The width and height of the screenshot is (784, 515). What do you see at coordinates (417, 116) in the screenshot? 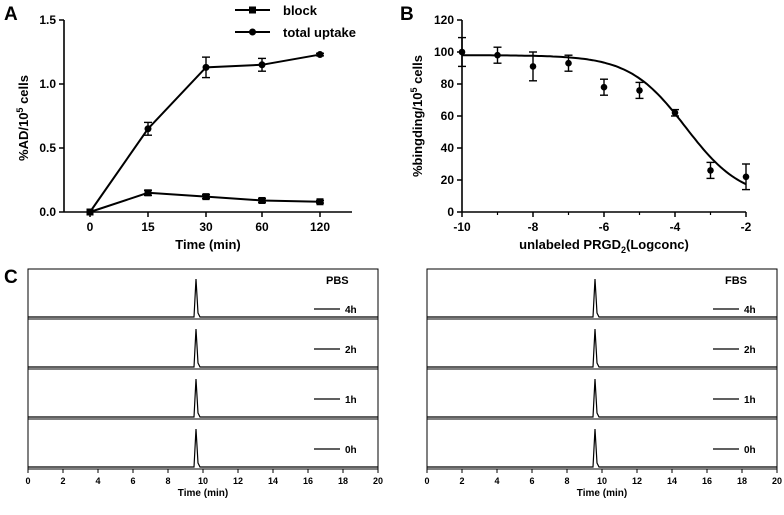
I see `panel-b-y-label: %bingding/105 cells` at bounding box center [417, 116].